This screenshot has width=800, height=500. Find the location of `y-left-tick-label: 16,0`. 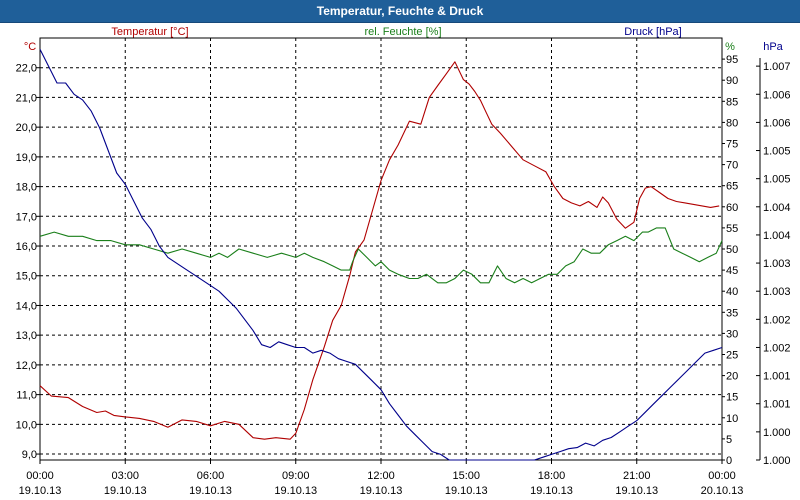

y-left-tick-label: 16,0 is located at coordinates (26, 247).